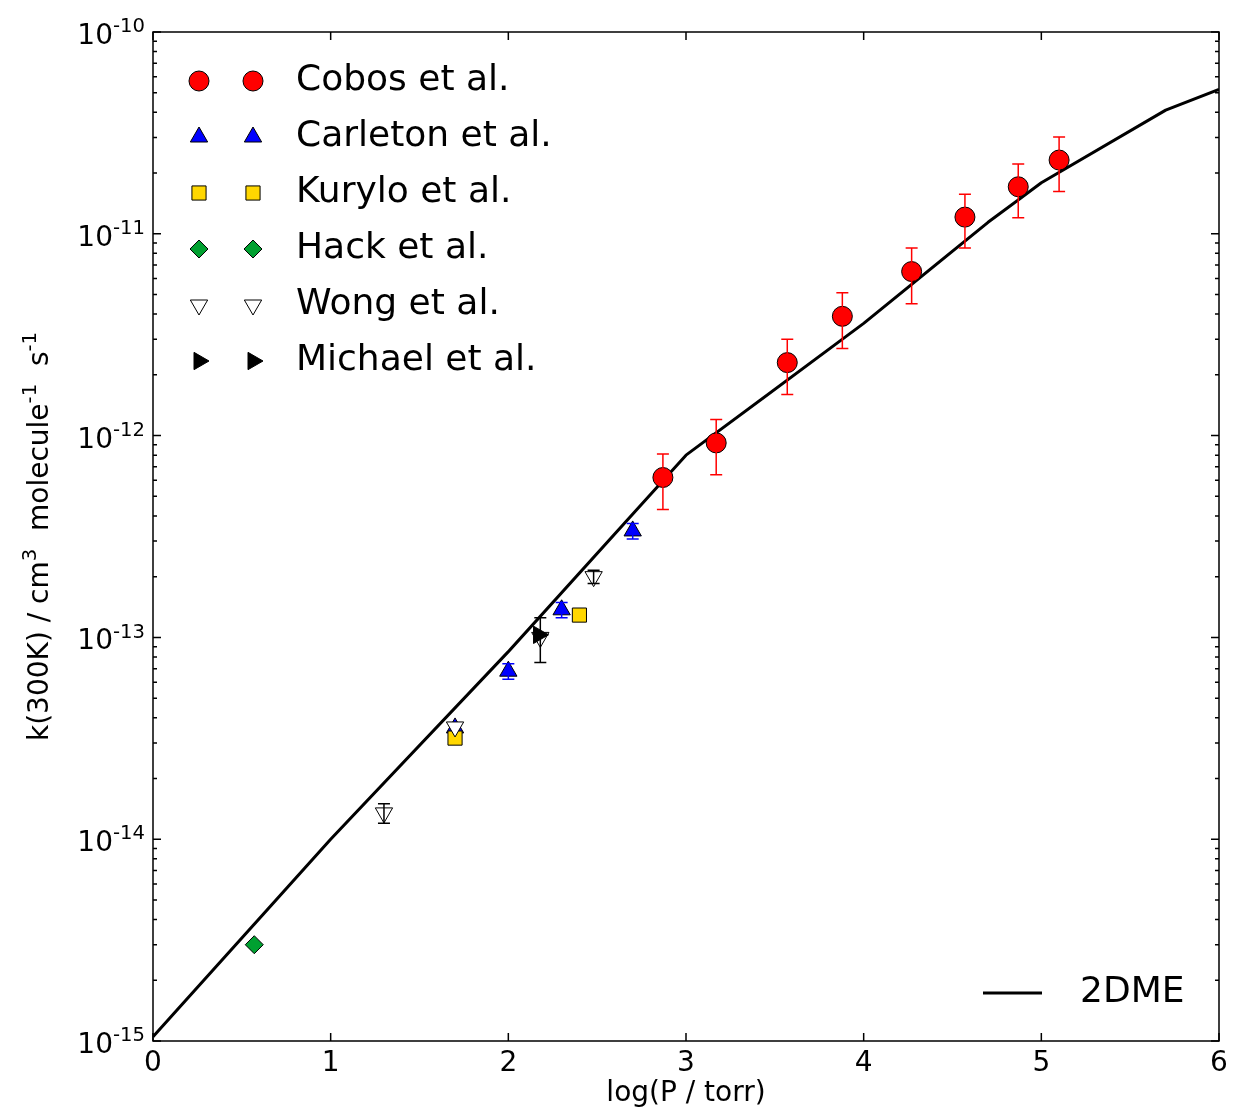 Image resolution: width=1234 pixels, height=1110 pixels. Describe the element at coordinates (416, 358) in the screenshot. I see `legend-label: Michael et al.` at that location.